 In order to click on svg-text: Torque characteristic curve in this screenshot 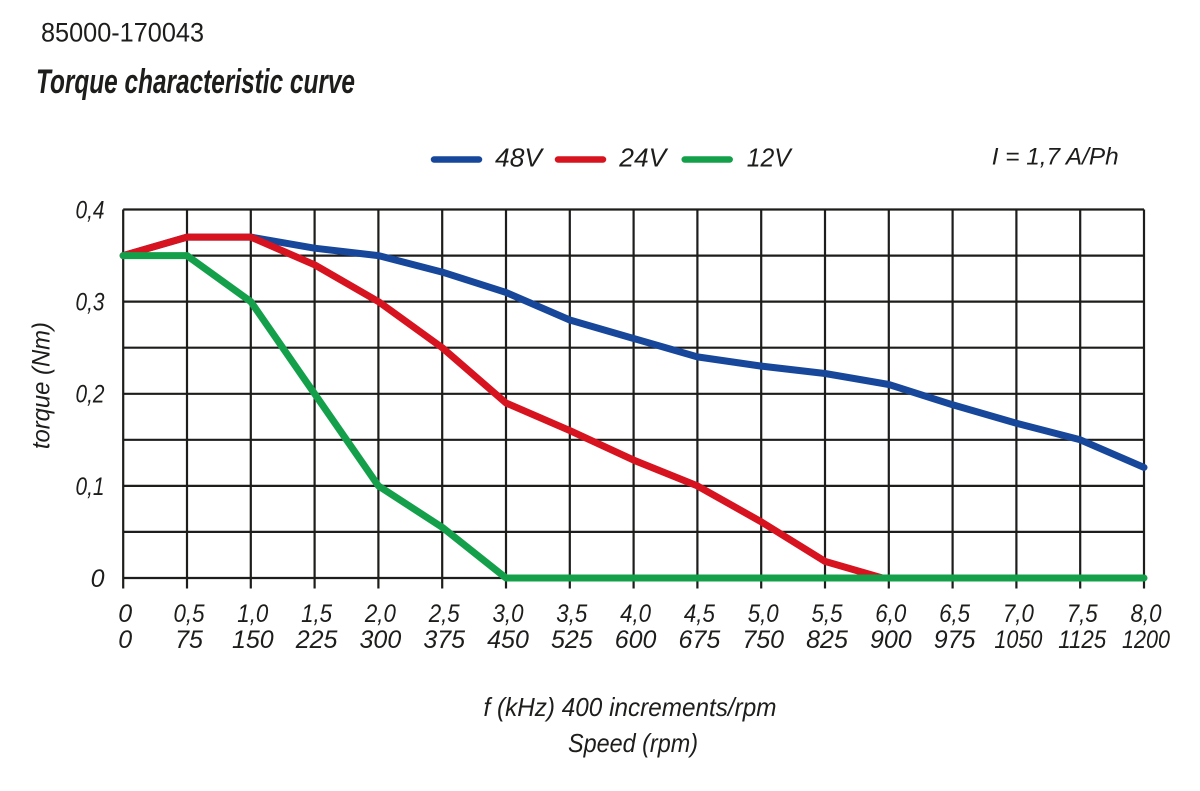, I will do `click(195, 82)`.